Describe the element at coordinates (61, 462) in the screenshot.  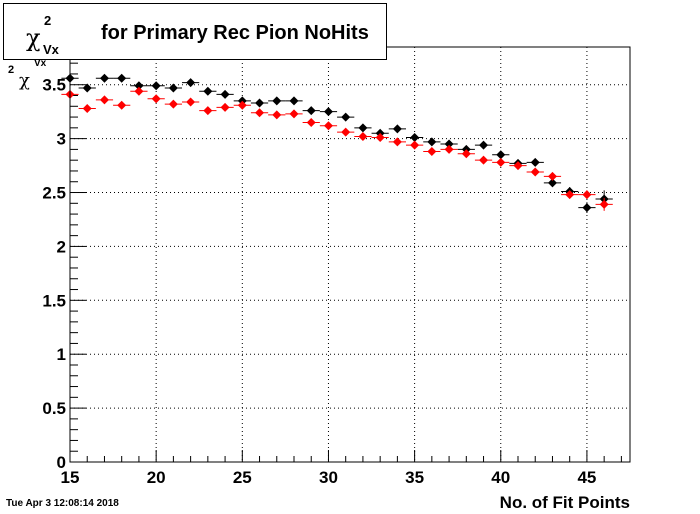
I see `y-tick-label: 0` at that location.